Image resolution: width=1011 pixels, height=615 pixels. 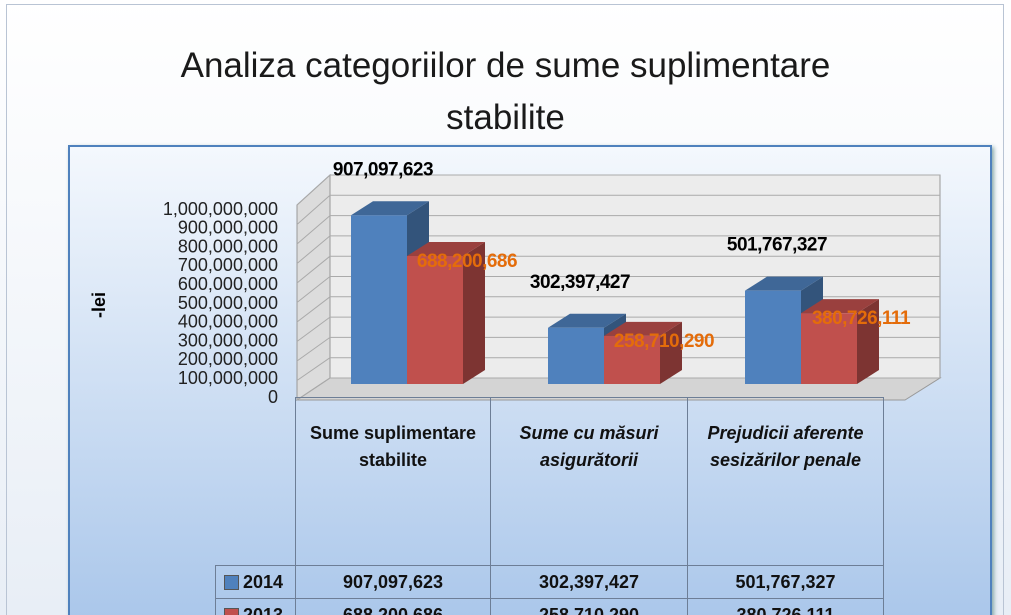 I want to click on value-label: 302,397,427, so click(x=580, y=282).